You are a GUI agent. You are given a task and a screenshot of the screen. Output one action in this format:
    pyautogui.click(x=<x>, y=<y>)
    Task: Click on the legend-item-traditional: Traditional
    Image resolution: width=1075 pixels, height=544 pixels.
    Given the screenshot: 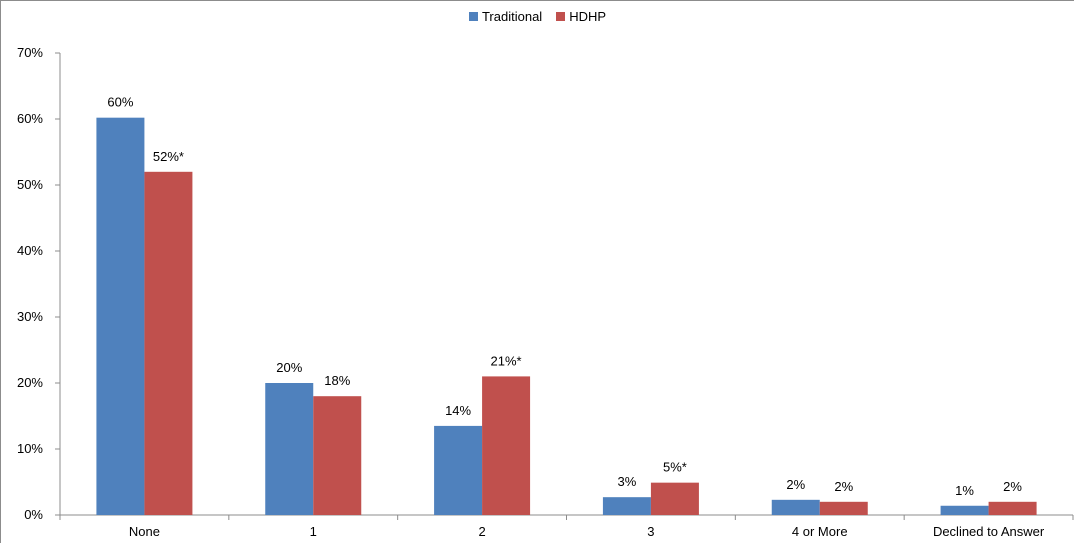 What is the action you would take?
    pyautogui.click(x=505, y=16)
    